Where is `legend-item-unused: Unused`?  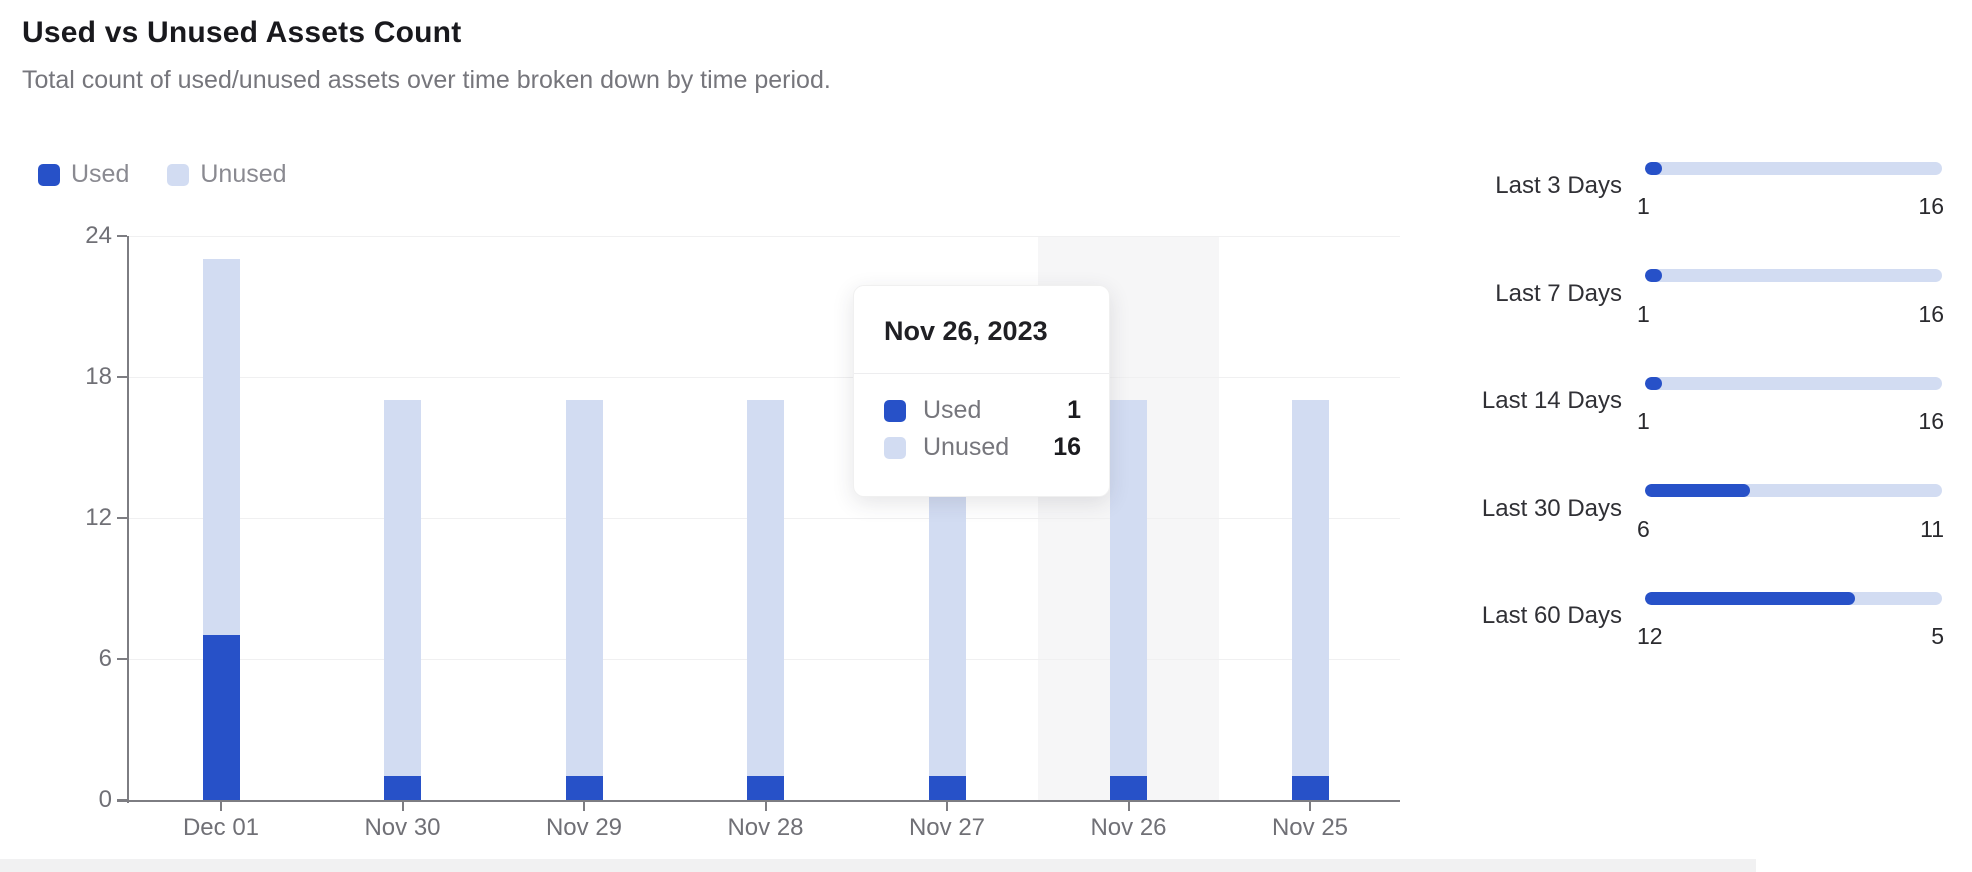
legend-item-unused: Unused is located at coordinates (227, 174).